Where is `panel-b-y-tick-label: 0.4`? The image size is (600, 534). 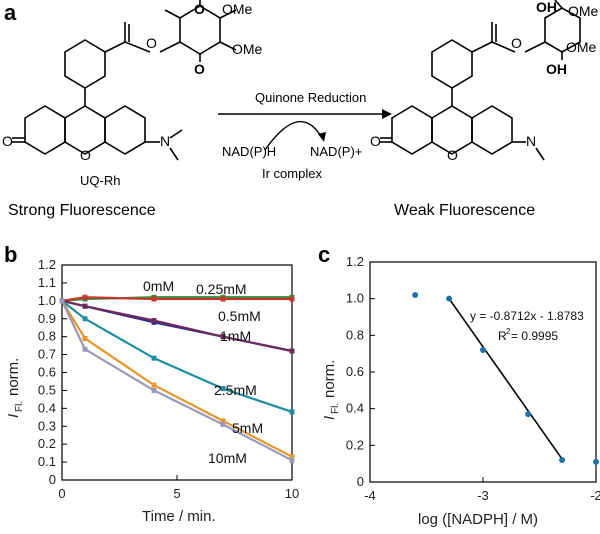
panel-b-y-tick-label: 0.4 is located at coordinates (47, 407).